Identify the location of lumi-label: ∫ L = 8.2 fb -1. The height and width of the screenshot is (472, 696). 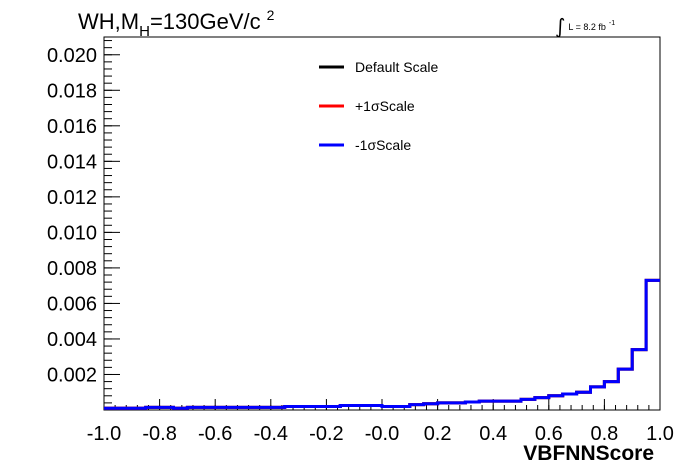
(585, 26).